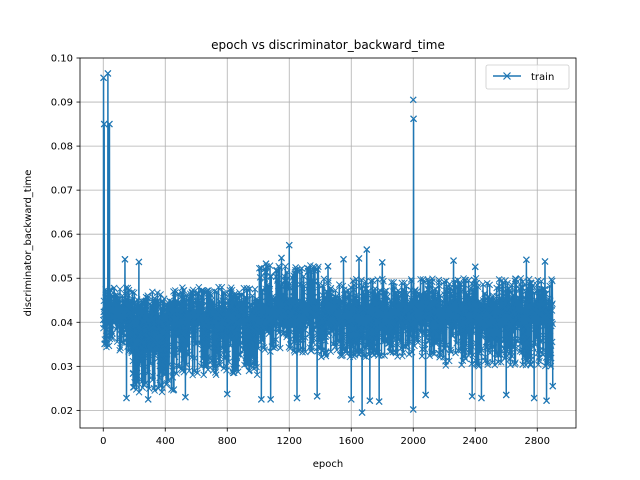  Describe the element at coordinates (328, 45) in the screenshot. I see `chart-title: epoch vs discriminator_backward_time` at that location.